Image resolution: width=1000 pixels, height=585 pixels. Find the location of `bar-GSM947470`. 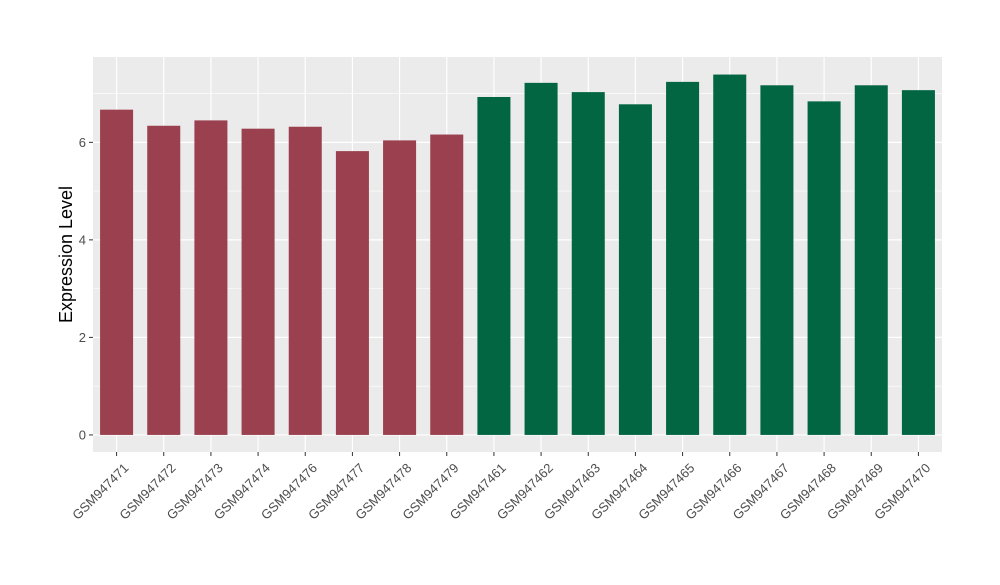

bar-GSM947470 is located at coordinates (918, 262).